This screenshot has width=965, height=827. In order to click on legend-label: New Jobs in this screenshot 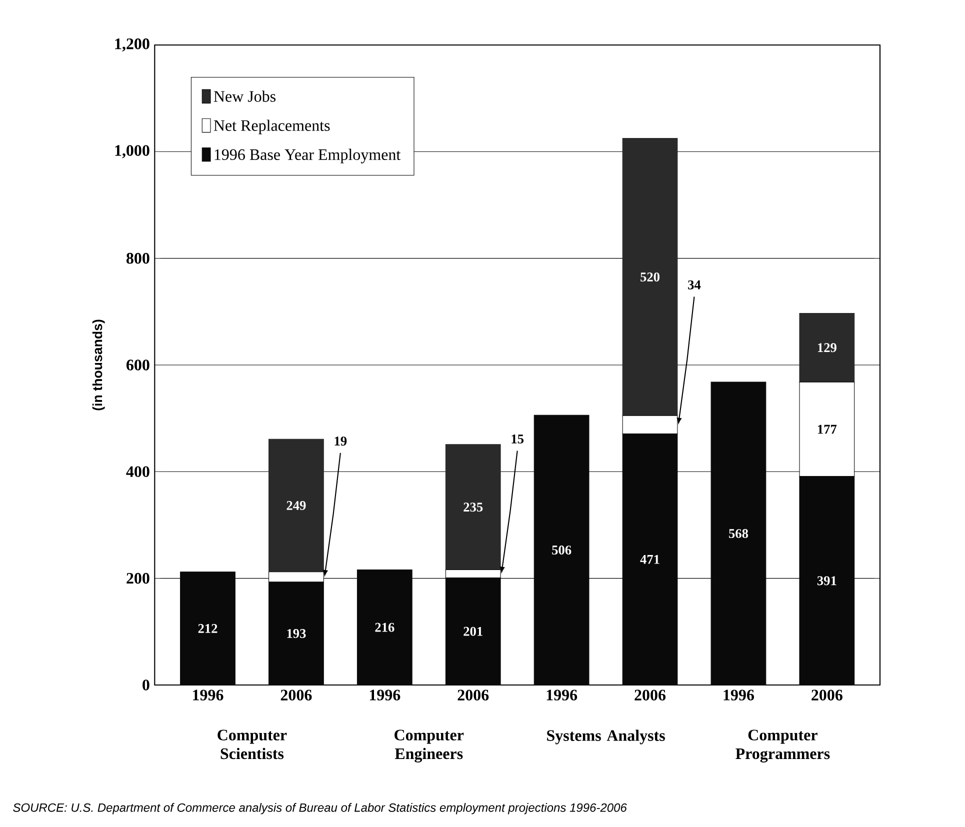, I will do `click(245, 96)`.